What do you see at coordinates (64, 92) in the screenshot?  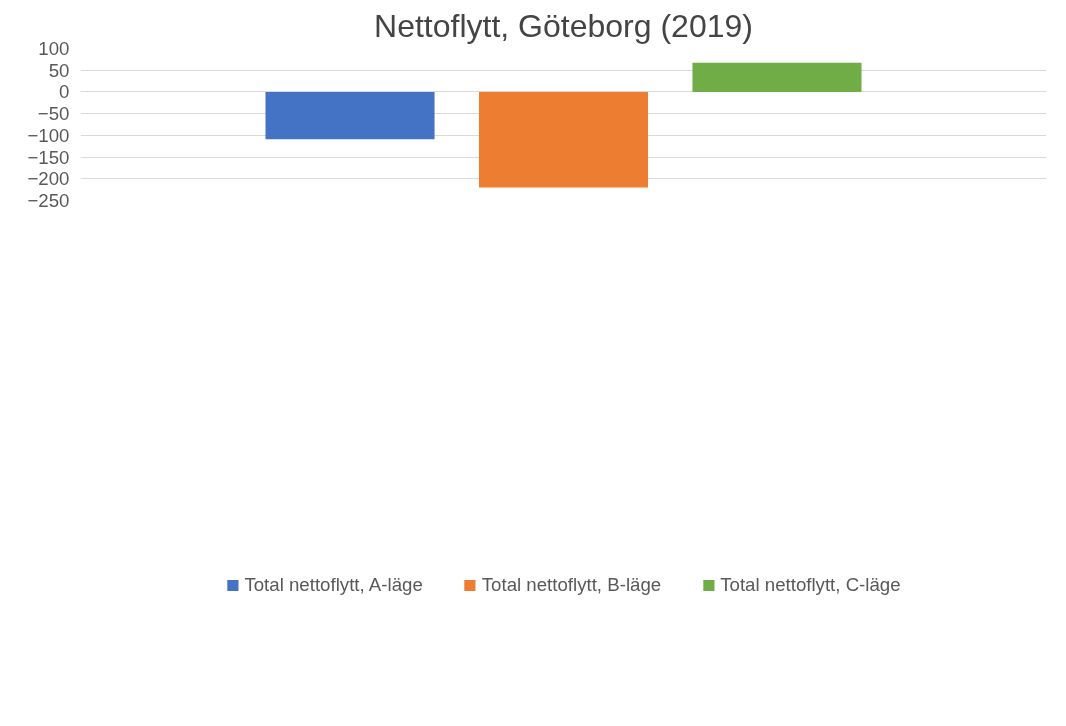 I see `y-tick-label: 0` at bounding box center [64, 92].